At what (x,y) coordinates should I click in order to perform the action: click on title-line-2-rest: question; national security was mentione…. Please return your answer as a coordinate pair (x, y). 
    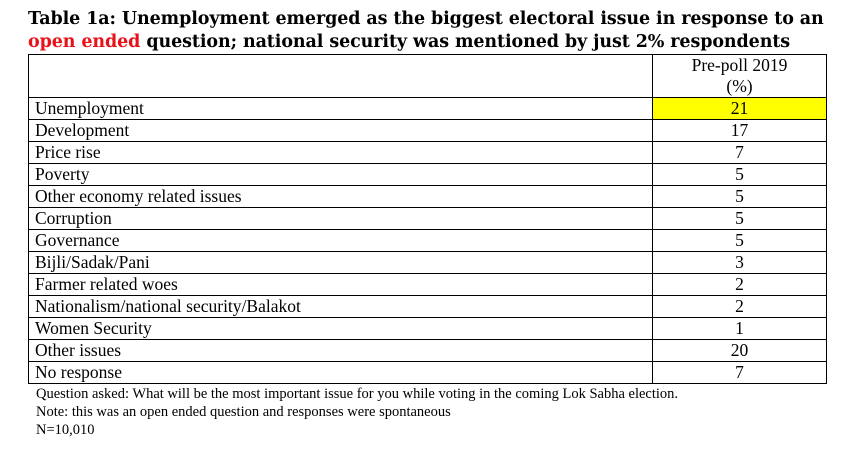
    Looking at the image, I should click on (465, 42).